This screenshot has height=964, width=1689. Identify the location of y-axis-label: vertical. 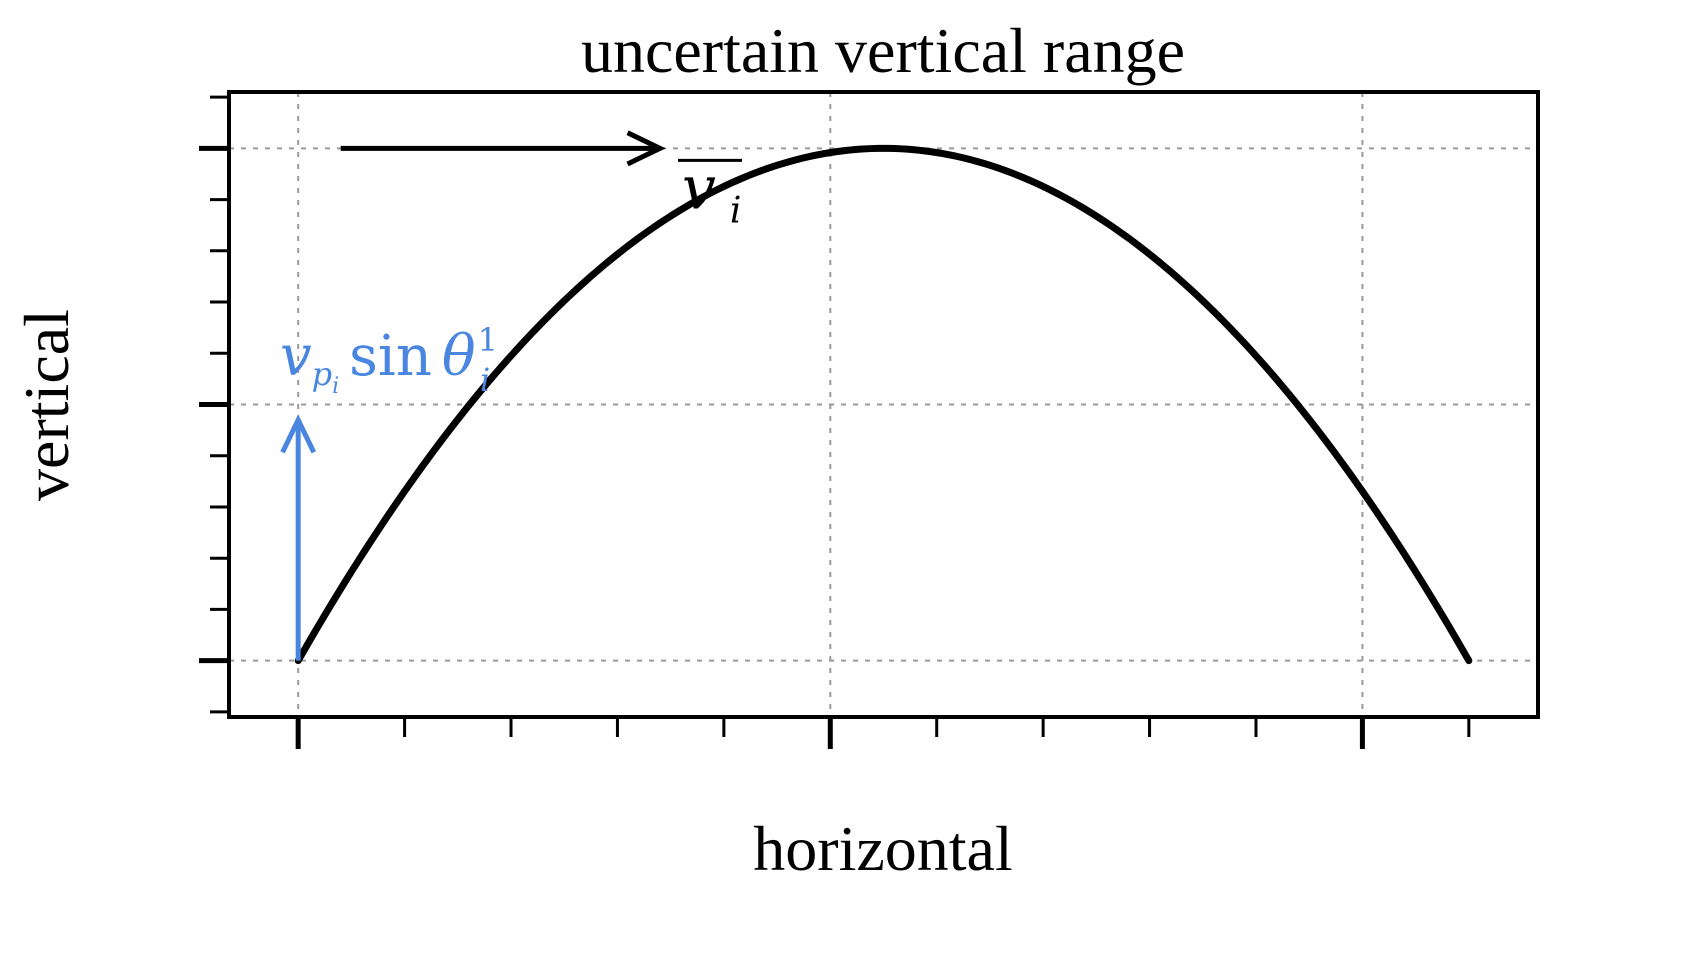
(46, 405).